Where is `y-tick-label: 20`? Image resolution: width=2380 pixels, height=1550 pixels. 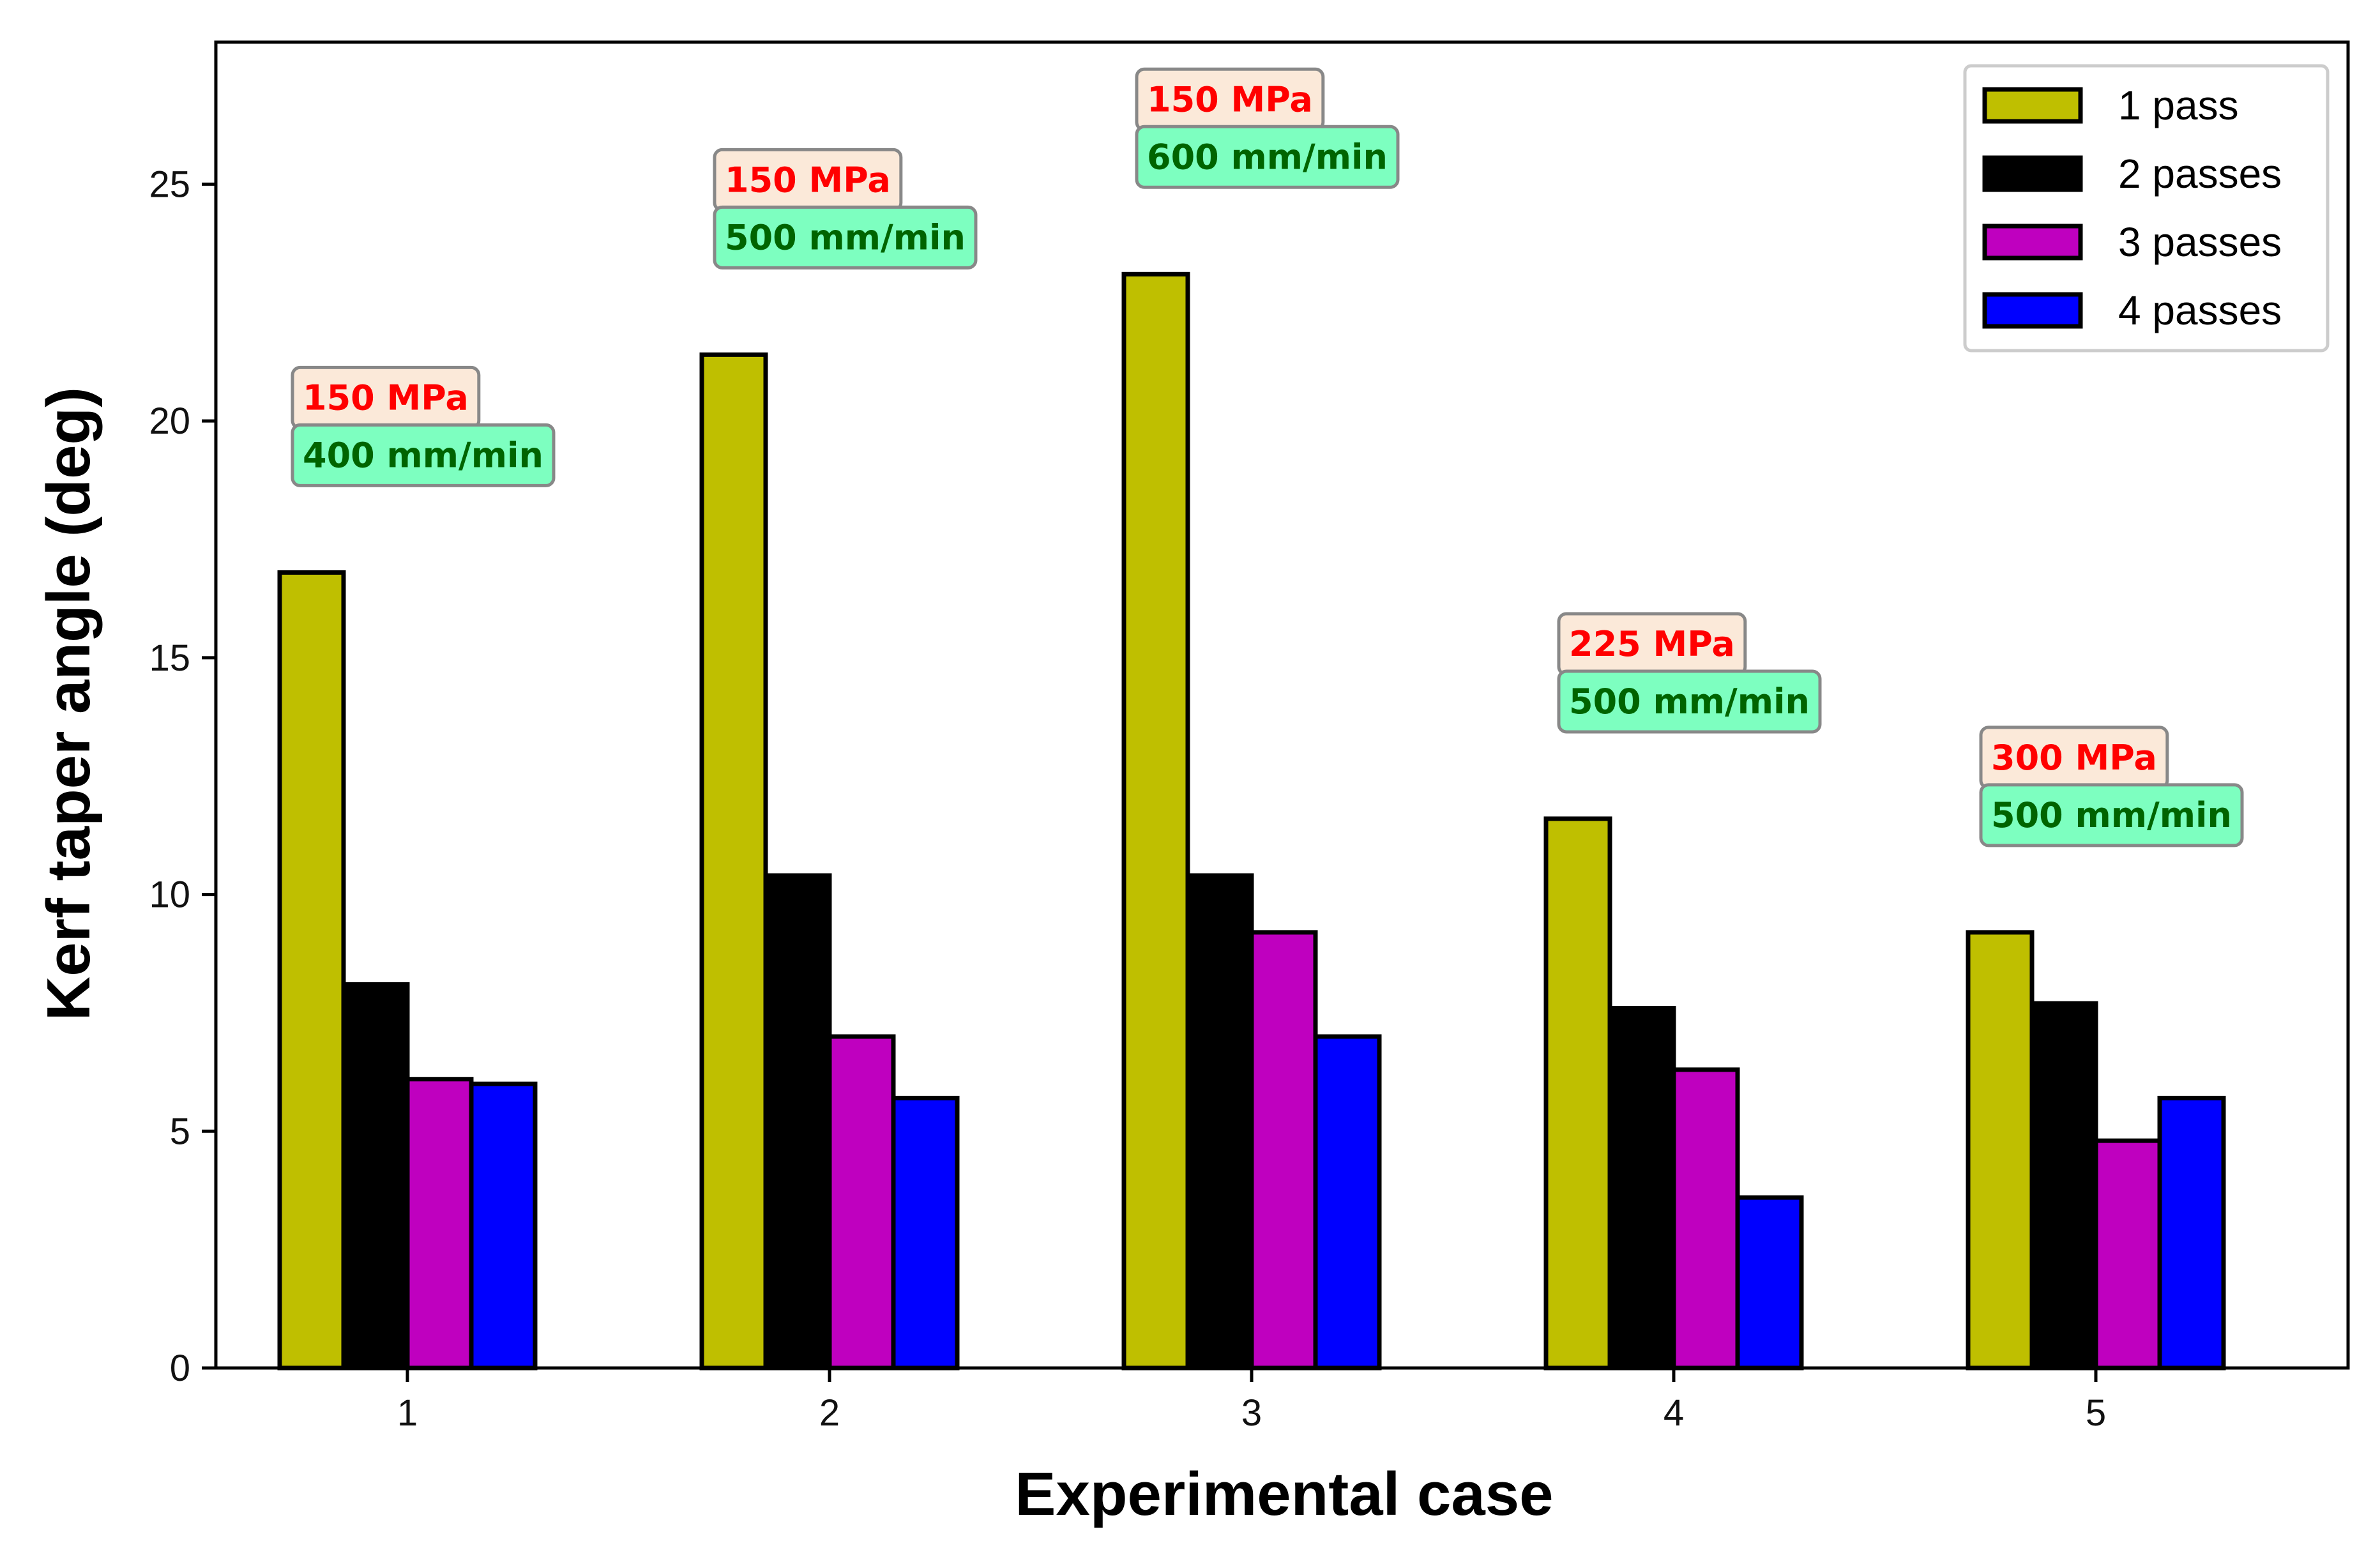
y-tick-label: 20 is located at coordinates (169, 421).